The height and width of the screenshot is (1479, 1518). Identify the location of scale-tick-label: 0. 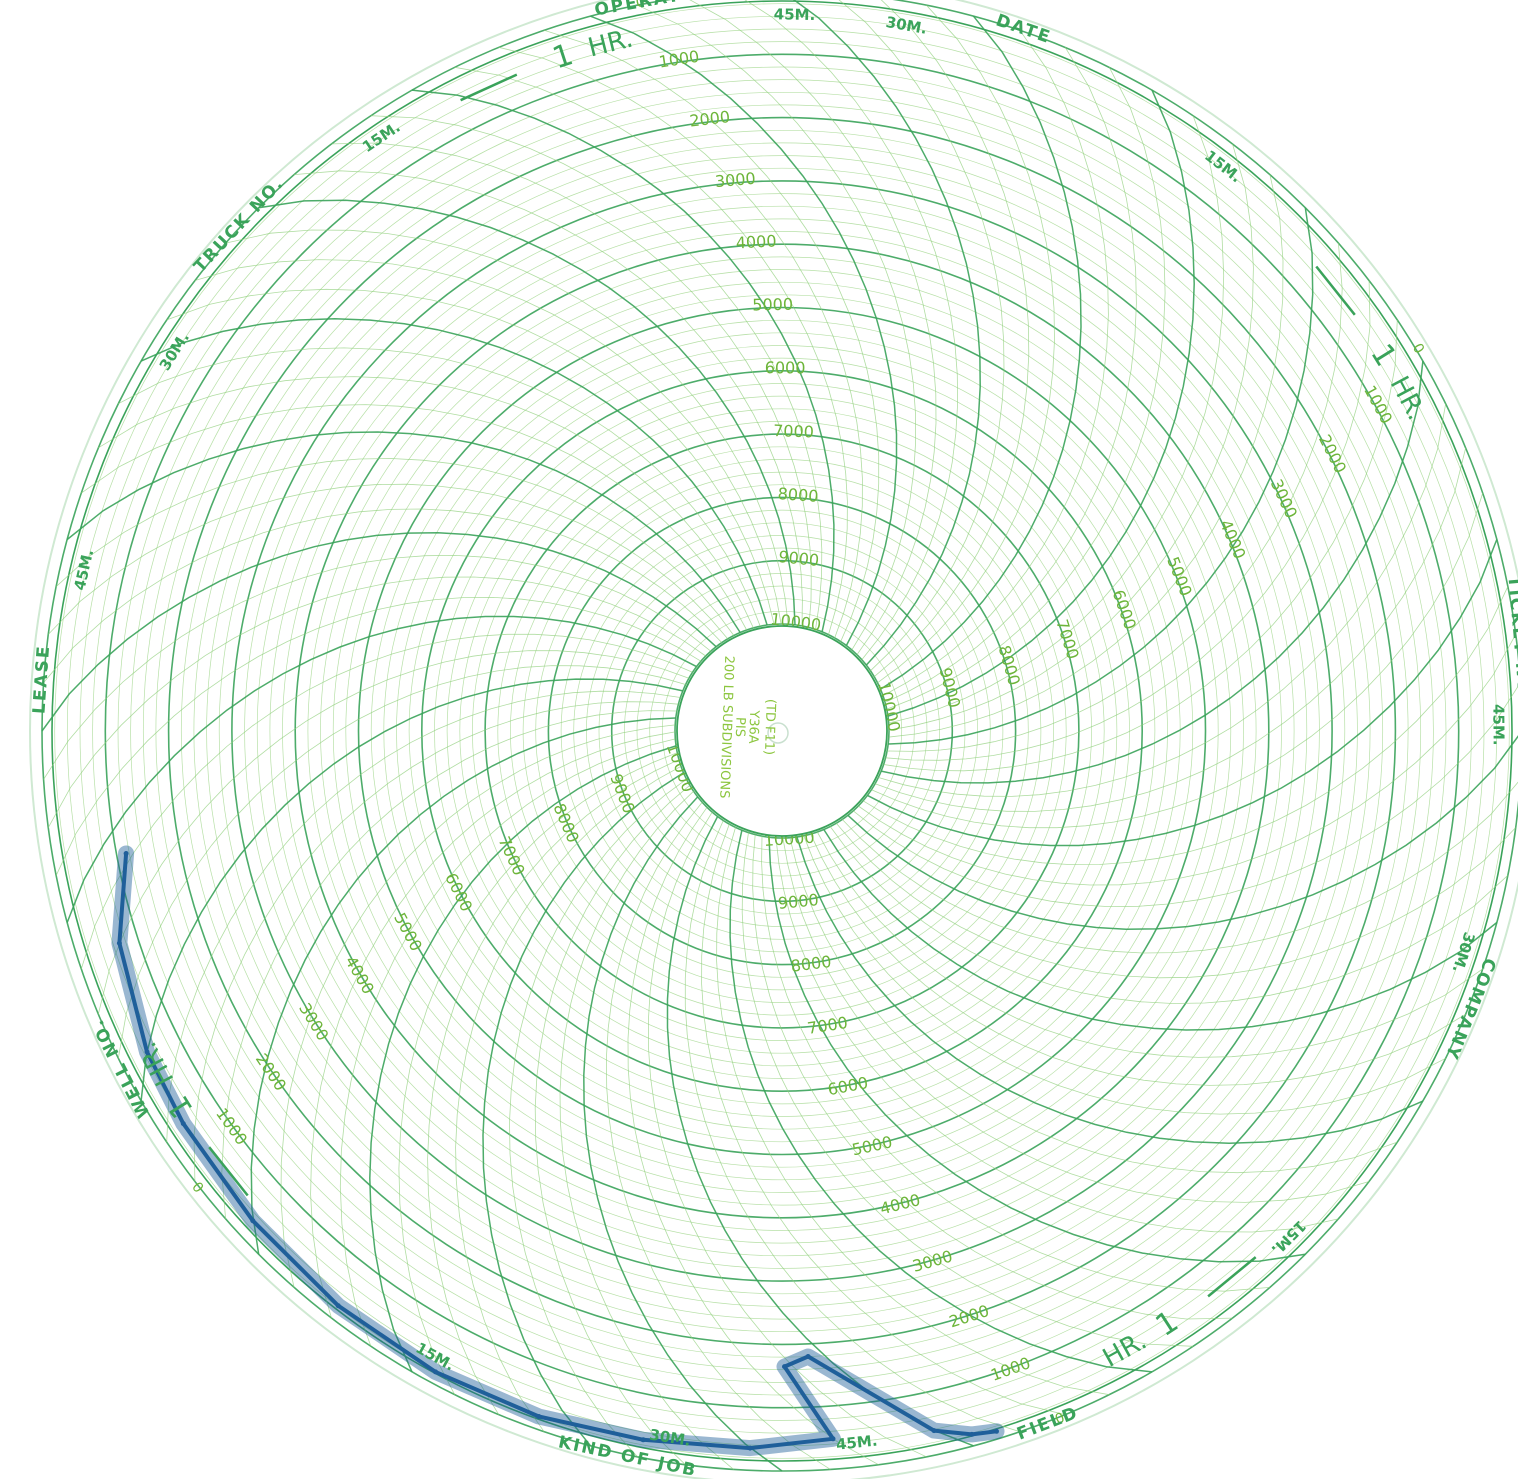
(640, 5).